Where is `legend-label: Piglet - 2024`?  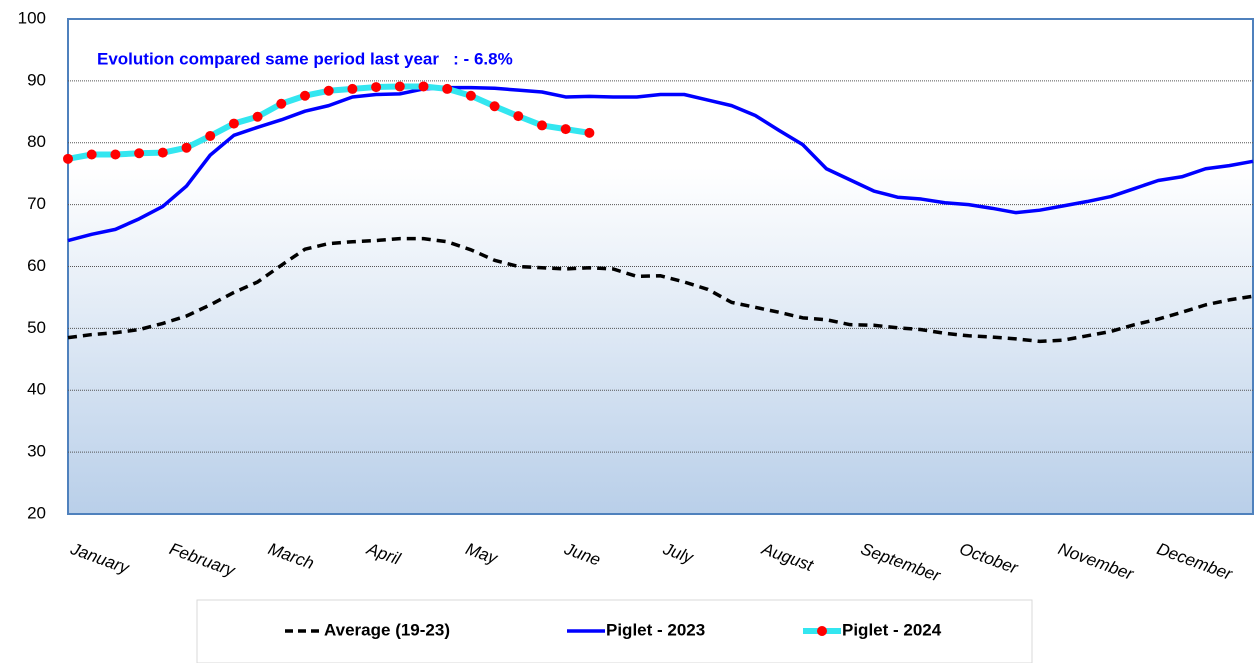
legend-label: Piglet - 2024 is located at coordinates (892, 629).